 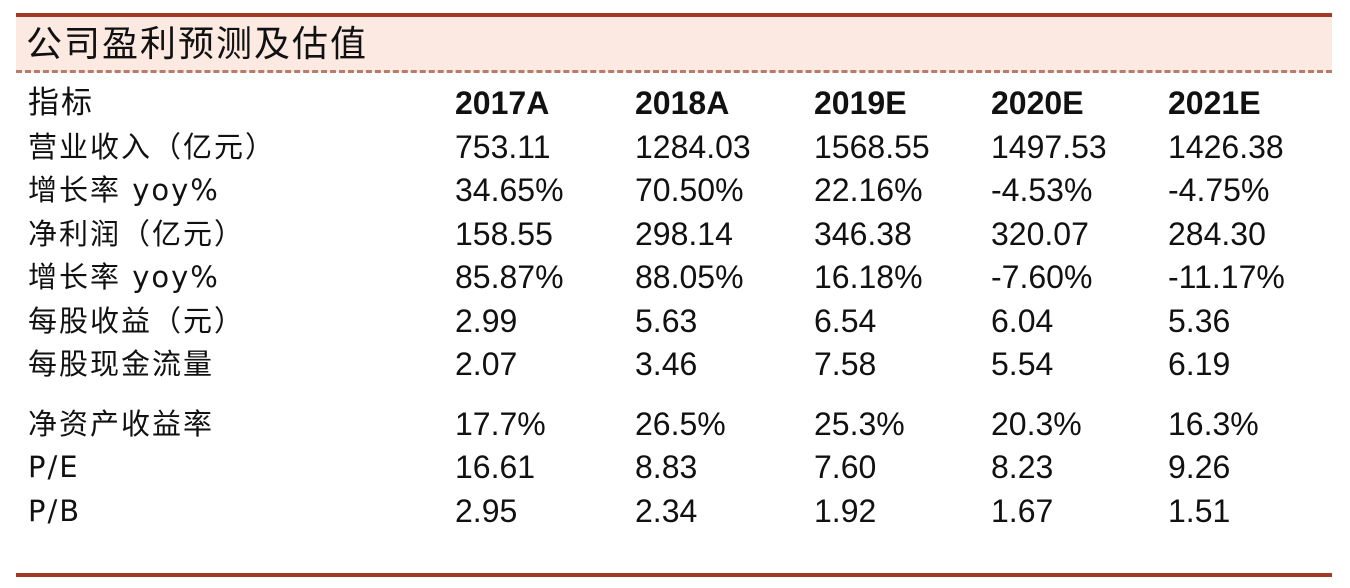 I want to click on table-cell: 2.07, so click(x=486, y=364).